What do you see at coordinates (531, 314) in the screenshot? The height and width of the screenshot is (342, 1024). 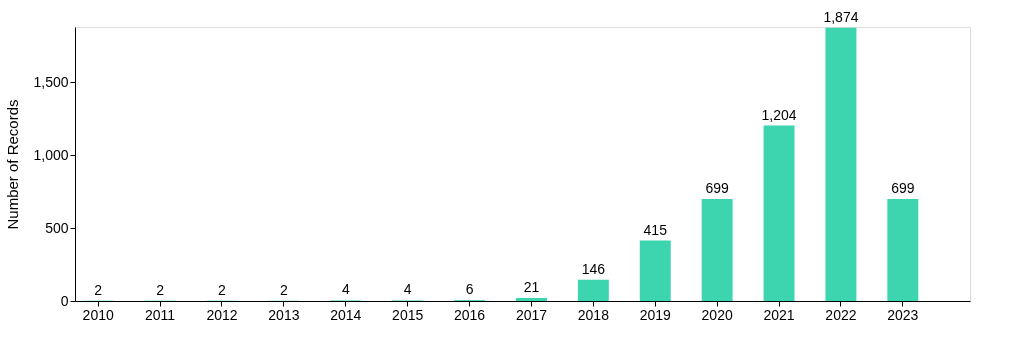 I see `x-tick-label: 2017` at bounding box center [531, 314].